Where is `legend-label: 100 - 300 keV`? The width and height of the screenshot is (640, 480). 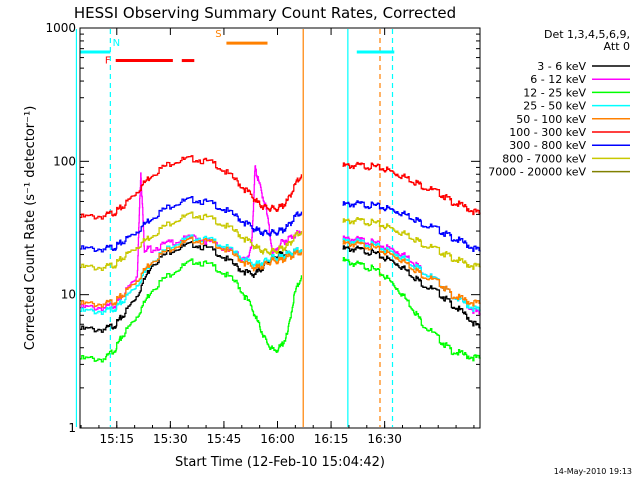 legend-label: 100 - 300 keV is located at coordinates (547, 132).